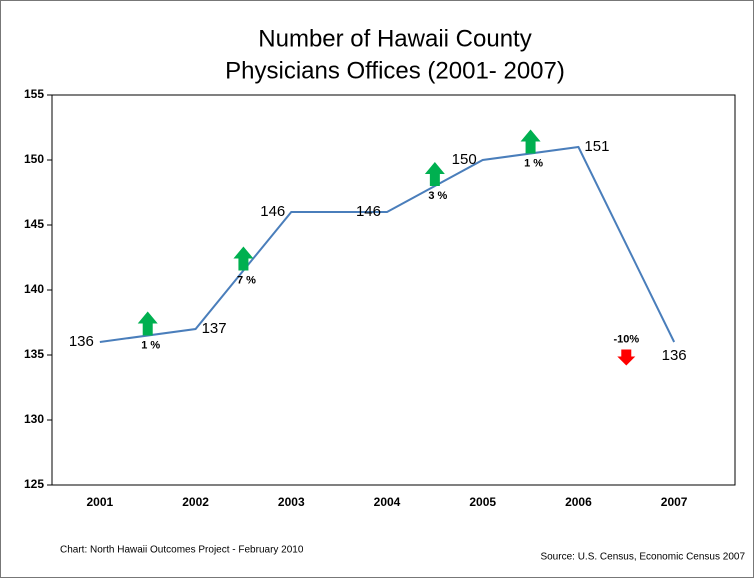  What do you see at coordinates (674, 502) in the screenshot?
I see `x-tick-label: 2007` at bounding box center [674, 502].